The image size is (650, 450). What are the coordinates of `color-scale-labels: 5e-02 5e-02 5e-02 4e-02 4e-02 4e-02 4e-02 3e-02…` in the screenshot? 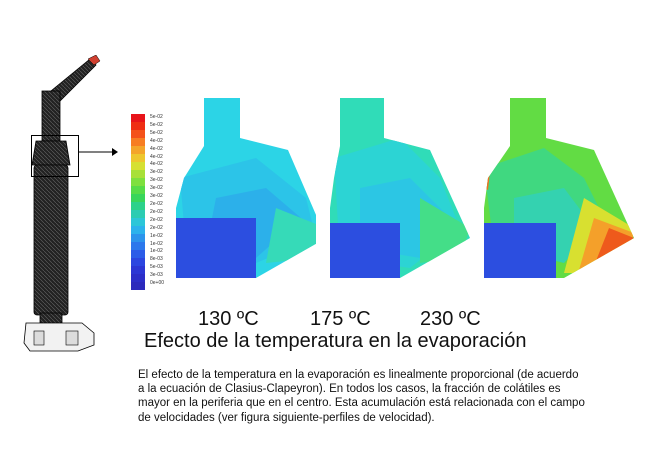 It's located at (165, 201).